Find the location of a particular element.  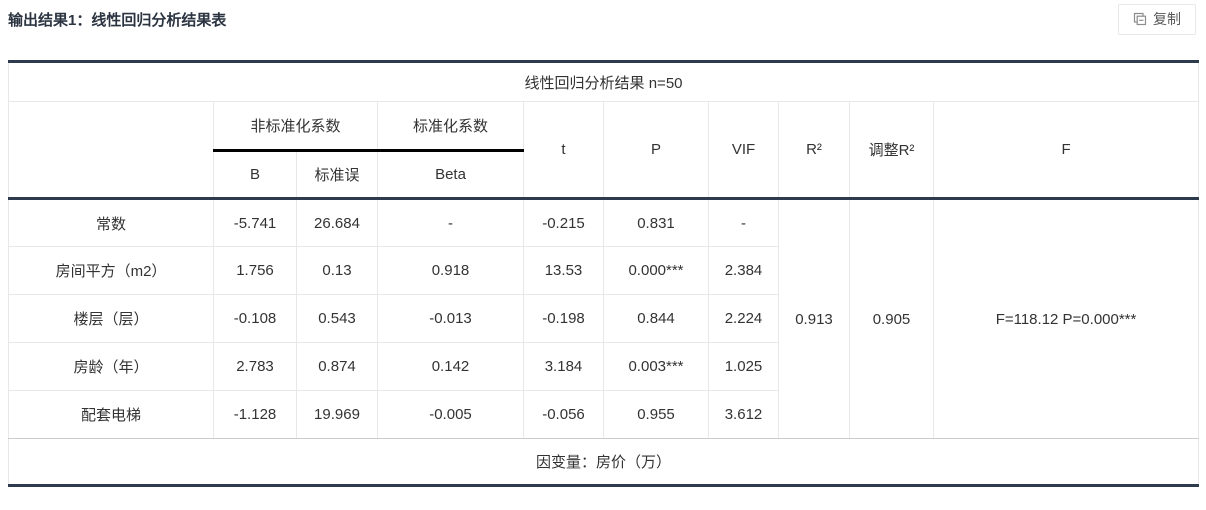

p-value: 0.831 is located at coordinates (656, 222).